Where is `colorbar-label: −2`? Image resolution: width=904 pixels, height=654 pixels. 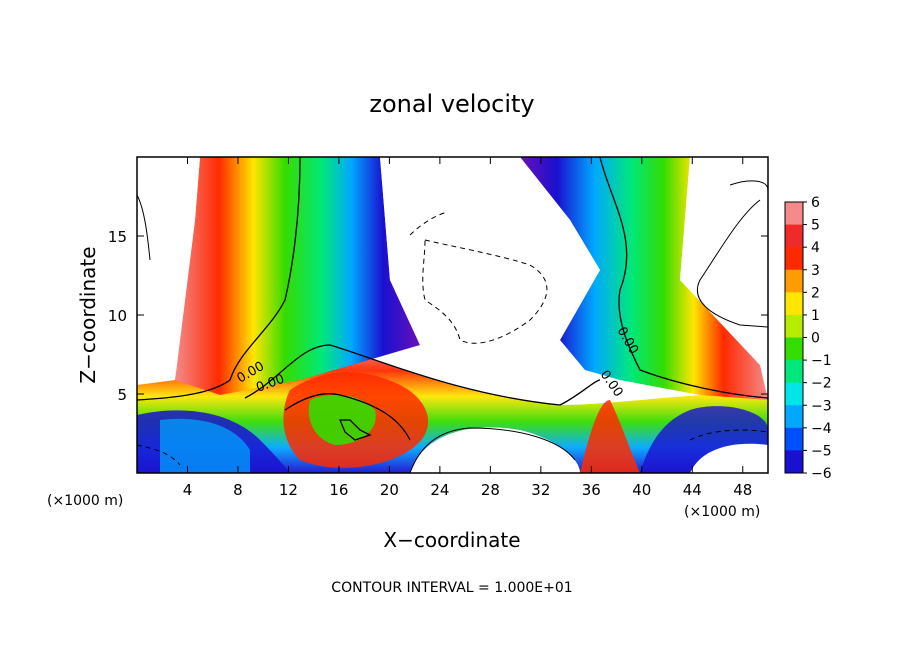
colorbar-label: −2 is located at coordinates (821, 384).